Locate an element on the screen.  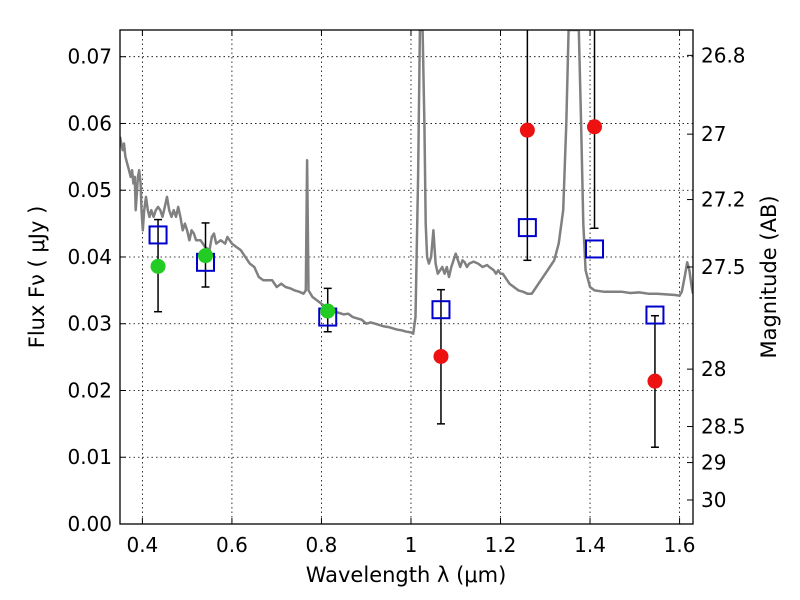
x-tick-labels: 0.4 0.6 0.8 1 1.2 1.4 1.6 is located at coordinates (410, 545).